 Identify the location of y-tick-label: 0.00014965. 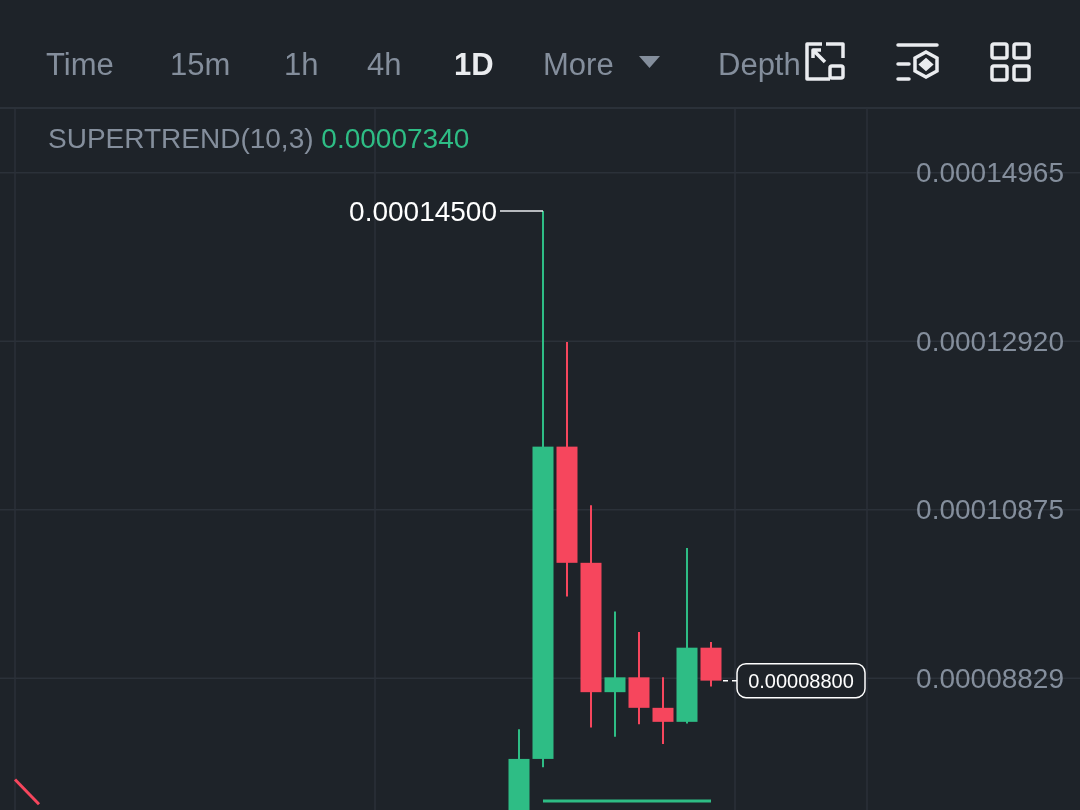
(990, 173).